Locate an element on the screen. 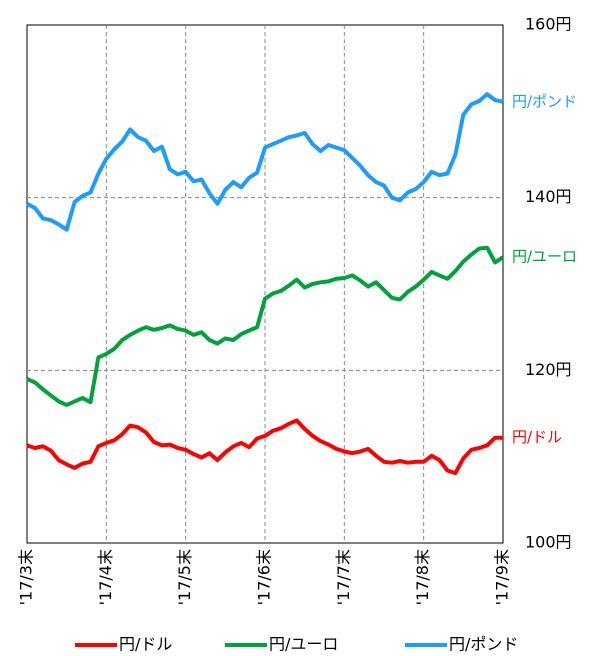  series-line is located at coordinates (264, 447).